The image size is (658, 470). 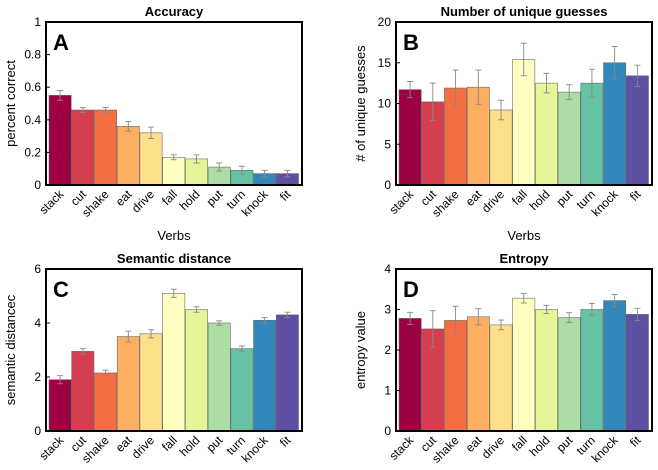 I want to click on y-tick-label: 15, so click(x=385, y=63).